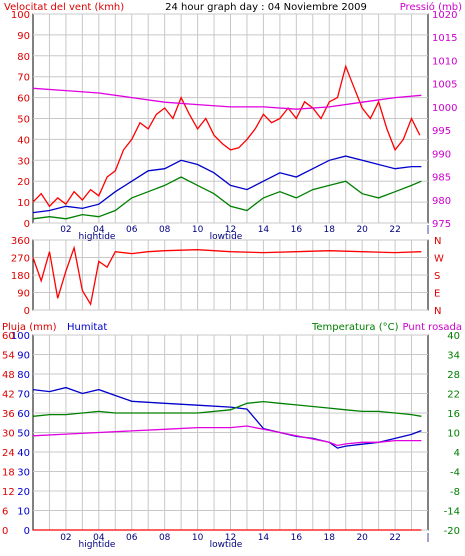  I want to click on chart-title: 24 hour graph day : 04 Noviembre 2009, so click(266, 7).